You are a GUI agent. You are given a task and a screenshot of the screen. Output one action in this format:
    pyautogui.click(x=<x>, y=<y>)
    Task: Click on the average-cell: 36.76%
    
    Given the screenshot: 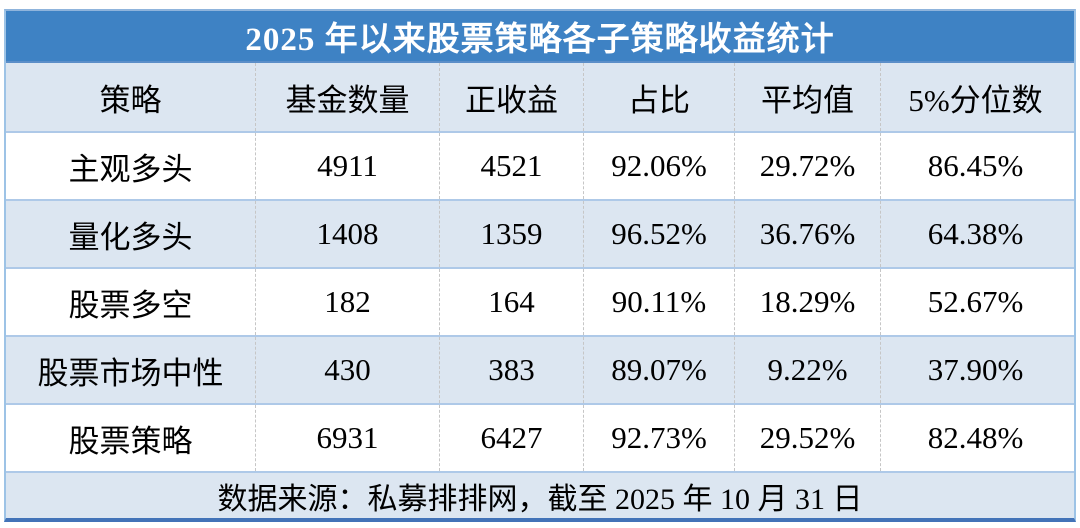 What is the action you would take?
    pyautogui.click(x=807, y=234)
    